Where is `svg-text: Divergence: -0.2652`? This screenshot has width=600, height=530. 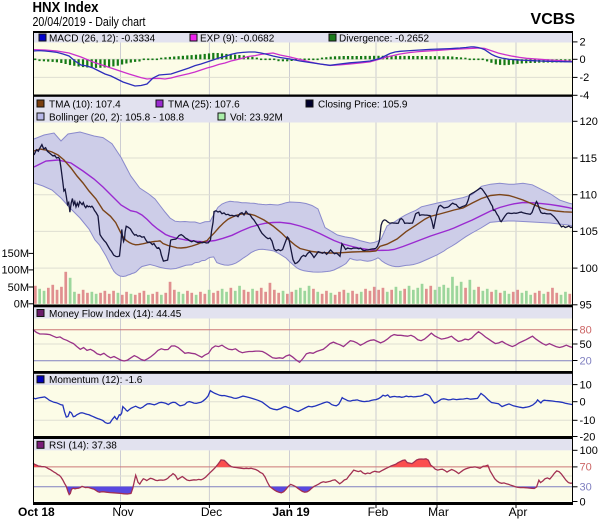
svg-text: Divergence: -0.2652 is located at coordinates (384, 38).